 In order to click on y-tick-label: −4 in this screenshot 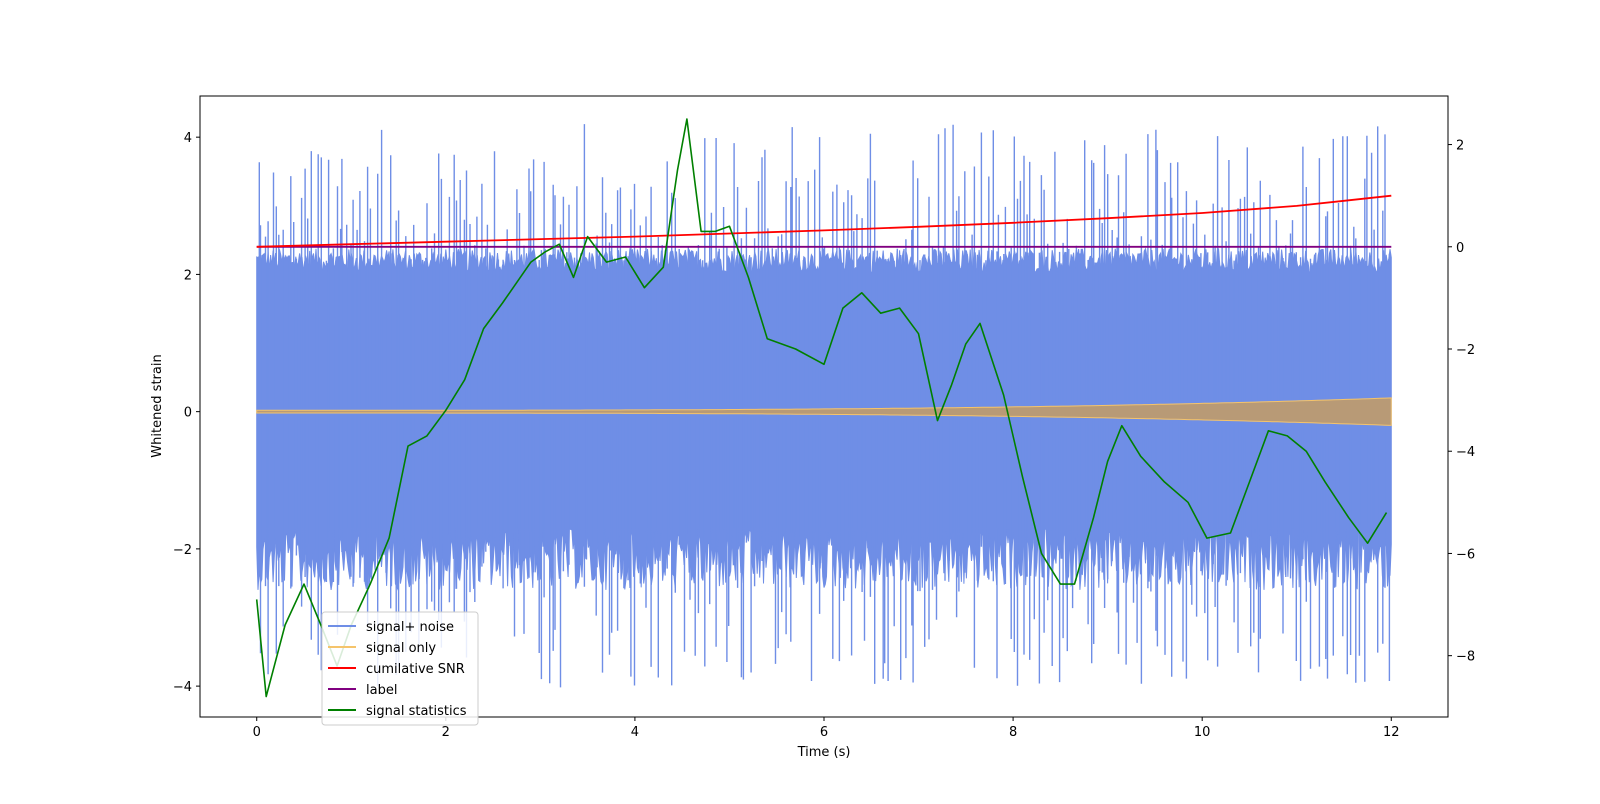, I will do `click(182, 687)`.